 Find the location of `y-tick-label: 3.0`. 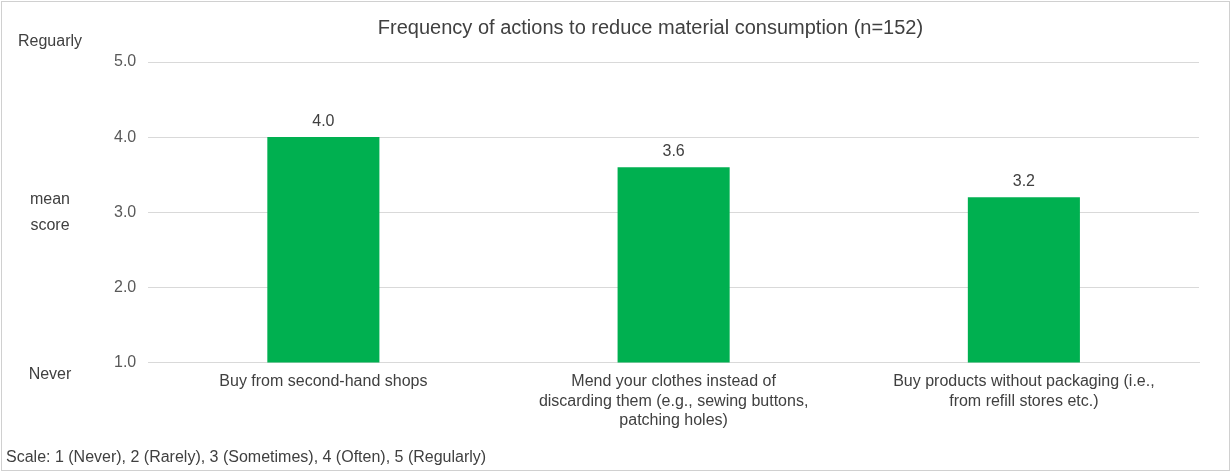

y-tick-label: 3.0 is located at coordinates (125, 211).